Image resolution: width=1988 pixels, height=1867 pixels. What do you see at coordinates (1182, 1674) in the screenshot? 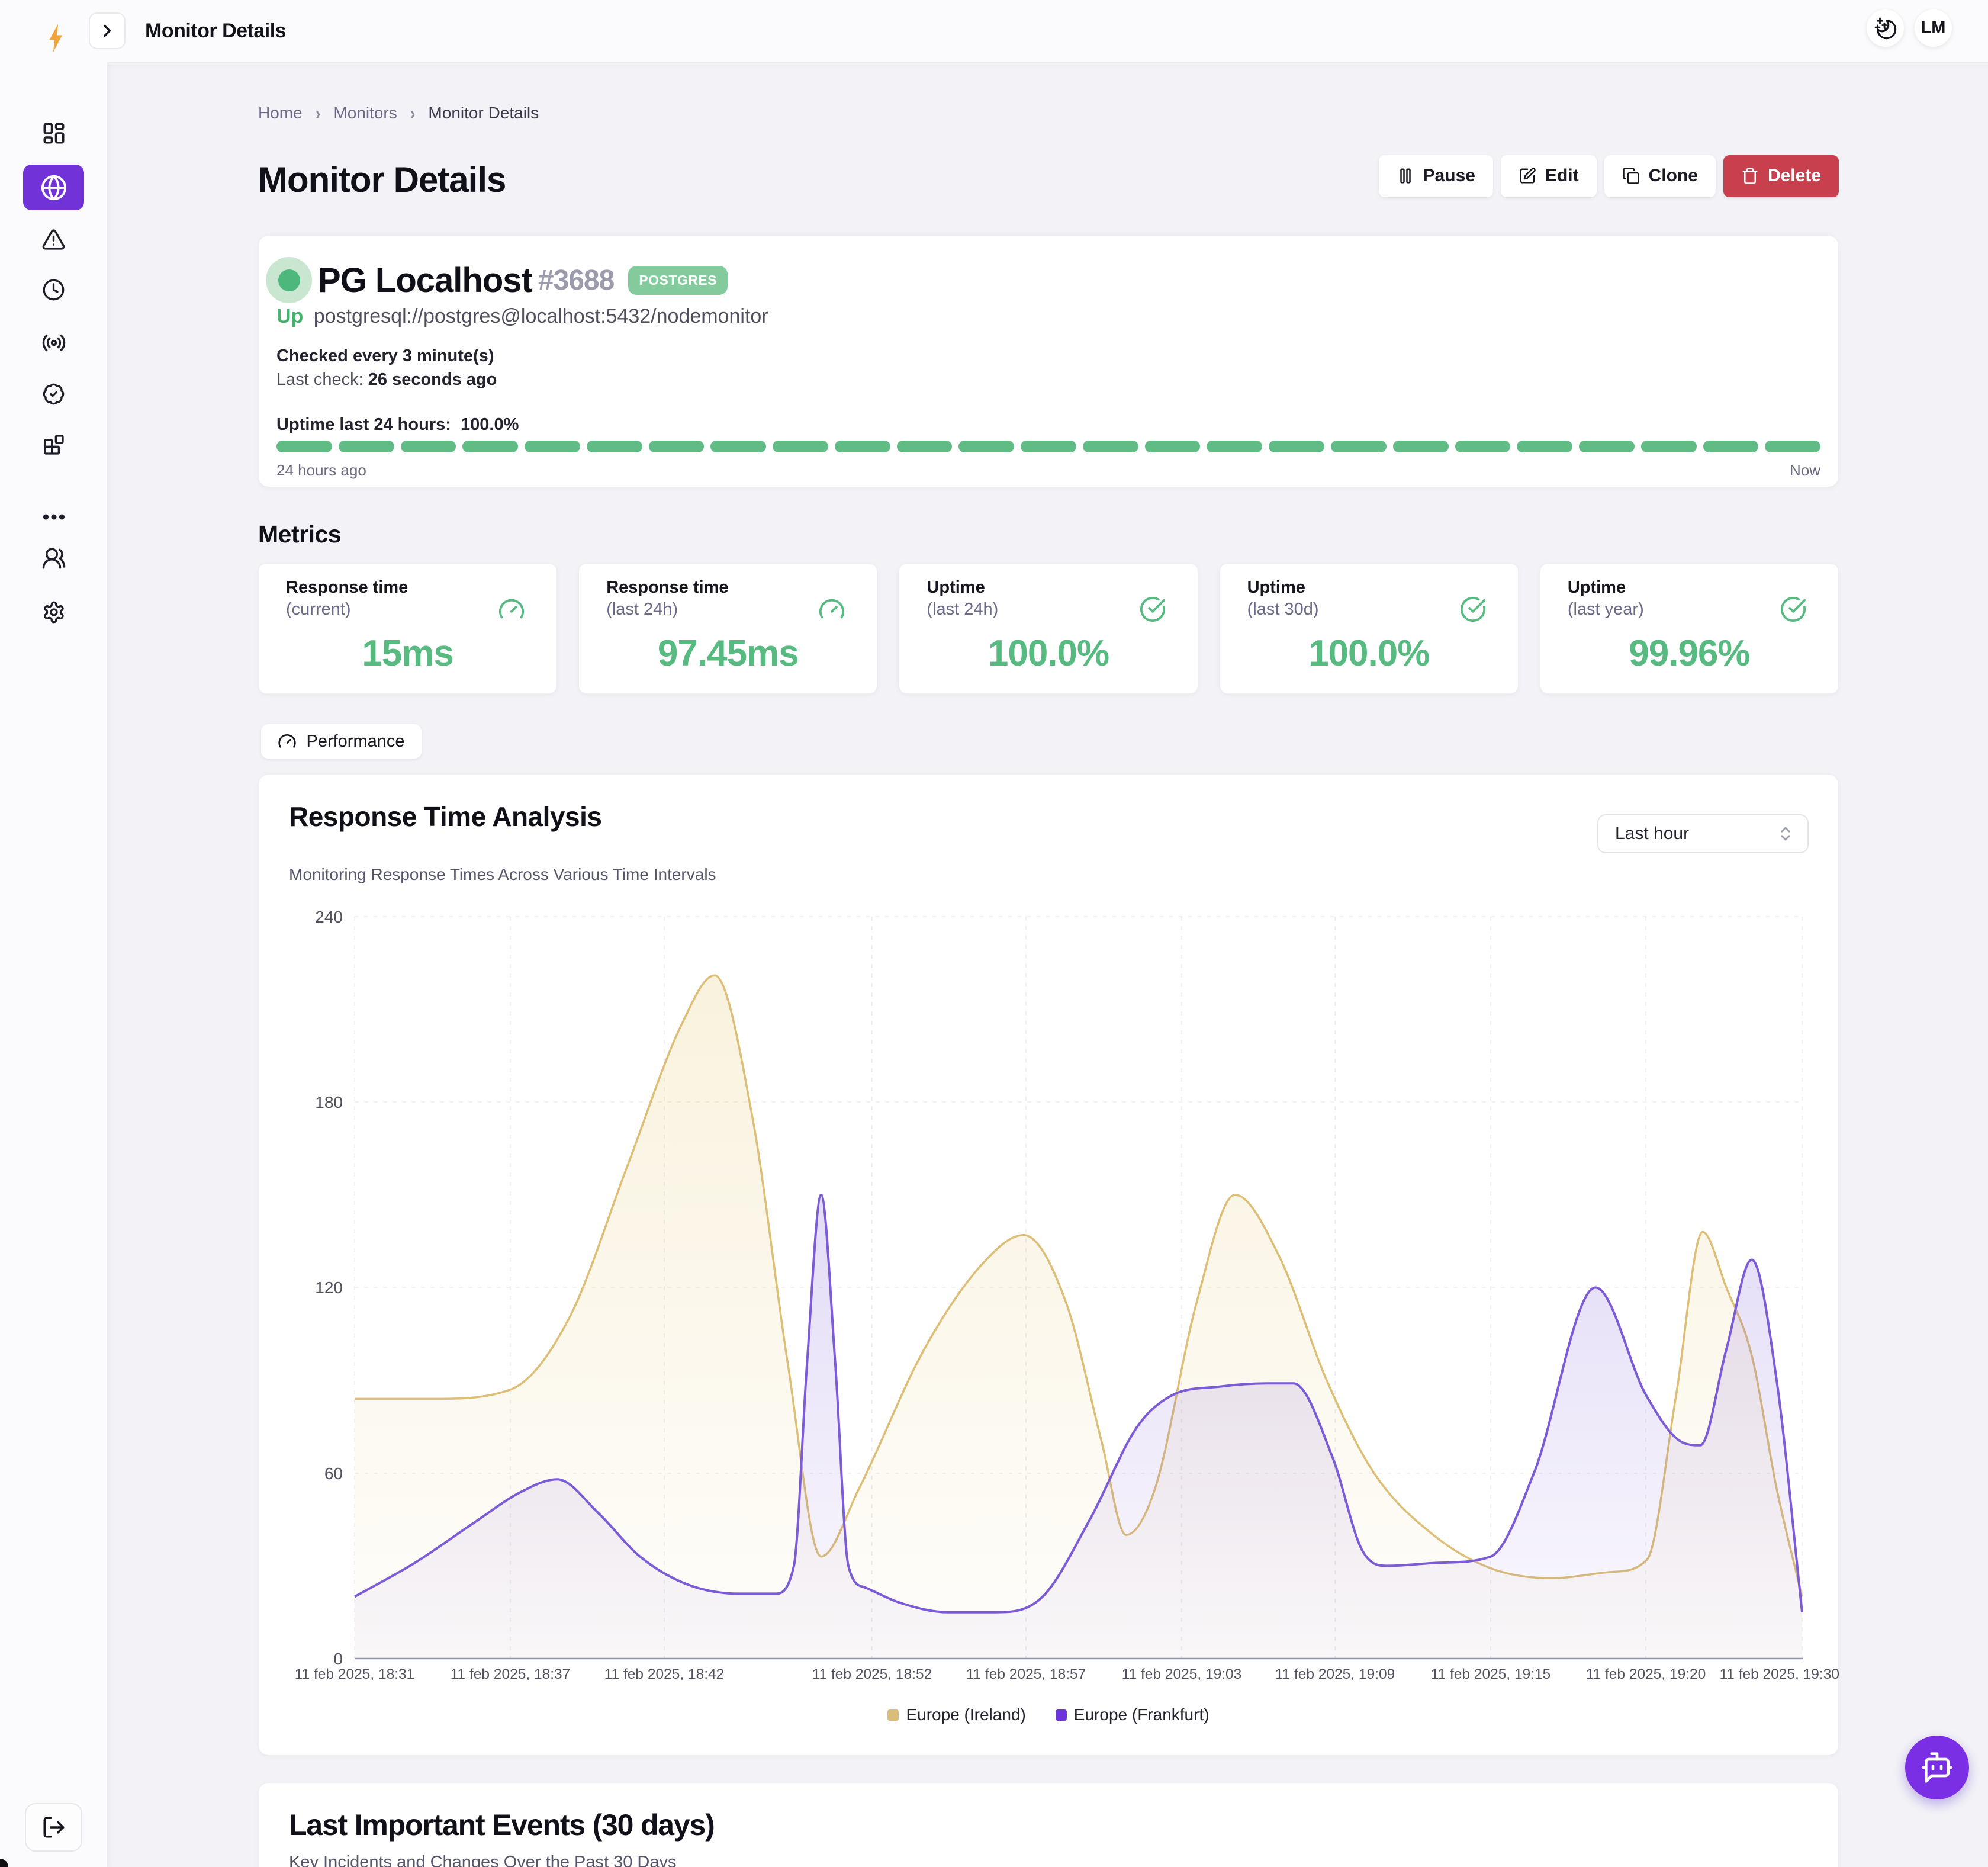
I see `svg-text: 11 feb 2025, 19:03` at bounding box center [1182, 1674].